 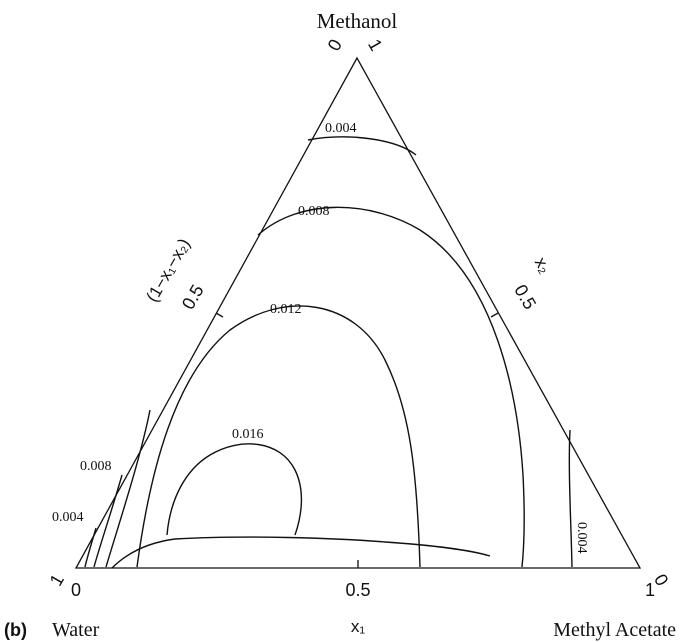 What do you see at coordinates (90, 547) in the screenshot?
I see `contour-0.004-left` at bounding box center [90, 547].